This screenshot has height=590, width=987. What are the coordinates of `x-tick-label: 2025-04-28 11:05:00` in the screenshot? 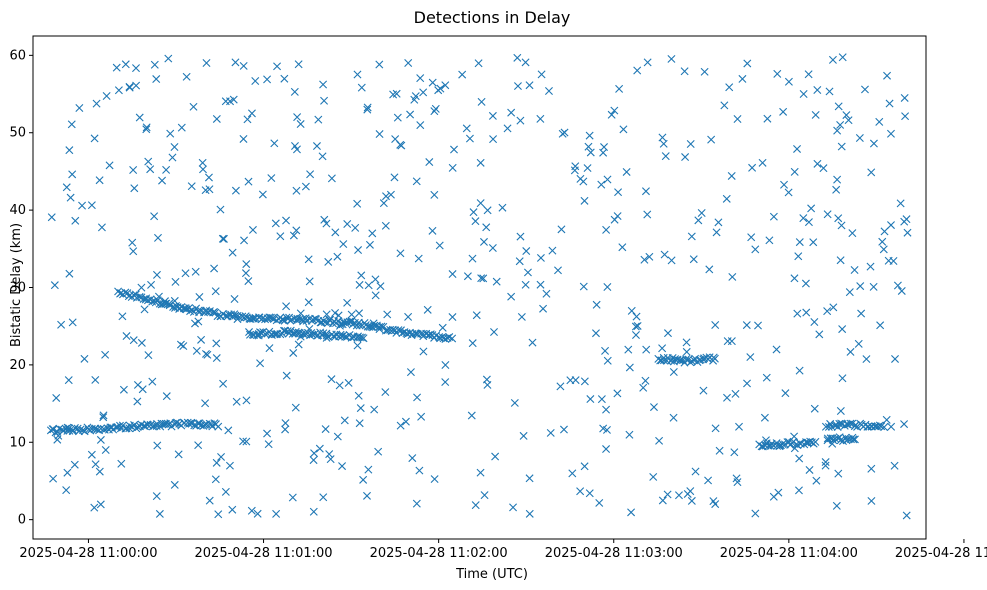 It's located at (941, 553).